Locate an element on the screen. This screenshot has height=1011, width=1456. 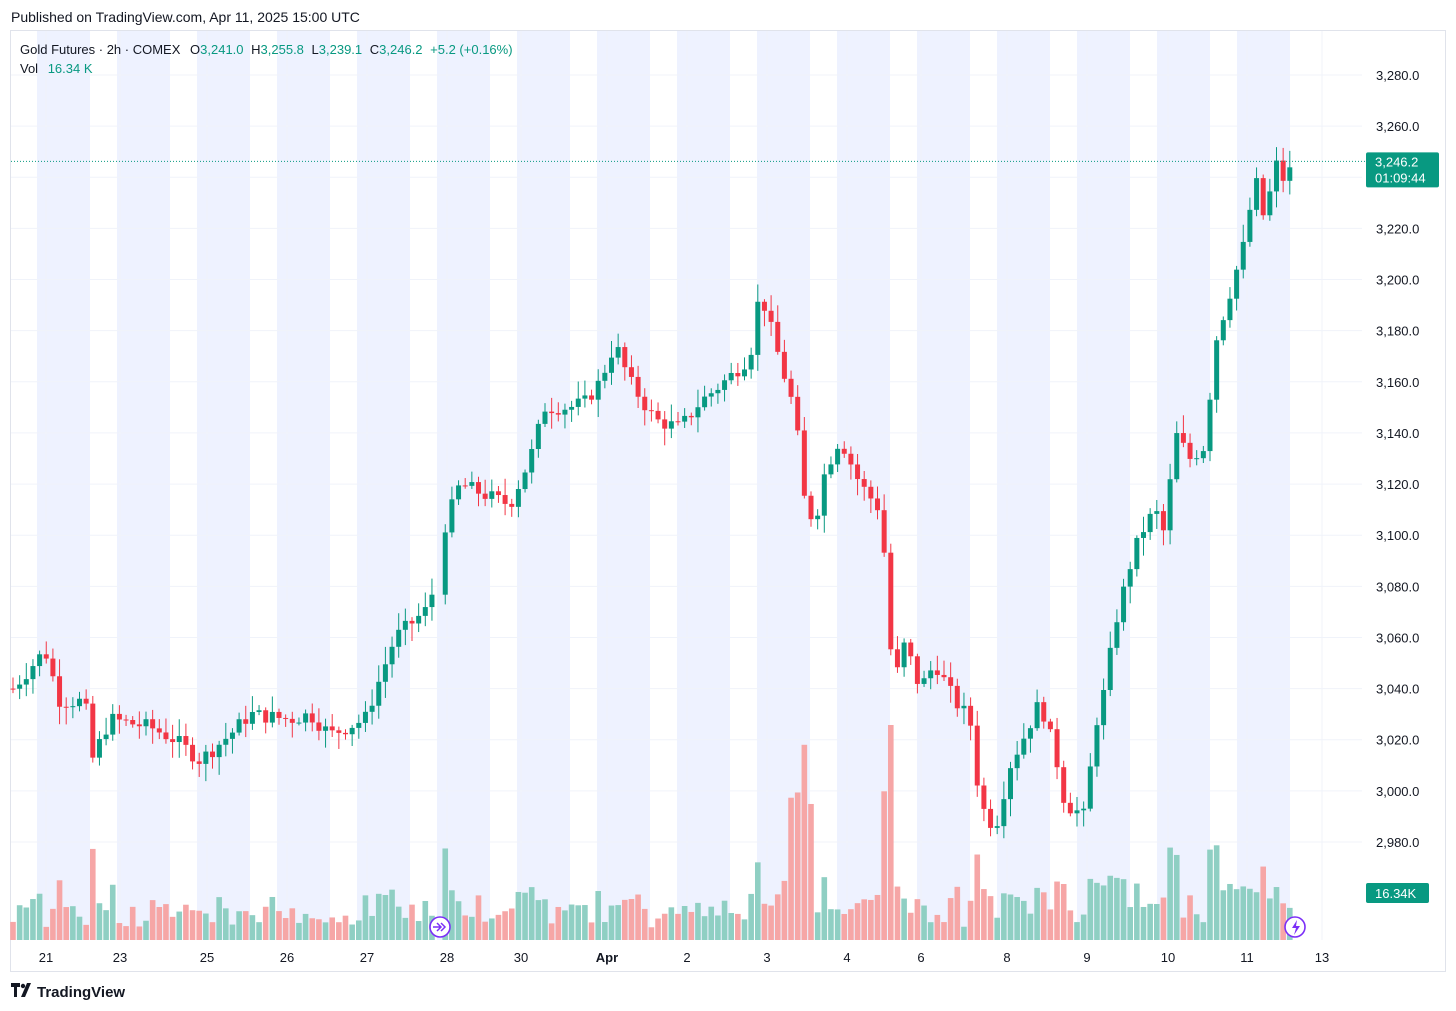
x-tick-label: 27 is located at coordinates (367, 957).